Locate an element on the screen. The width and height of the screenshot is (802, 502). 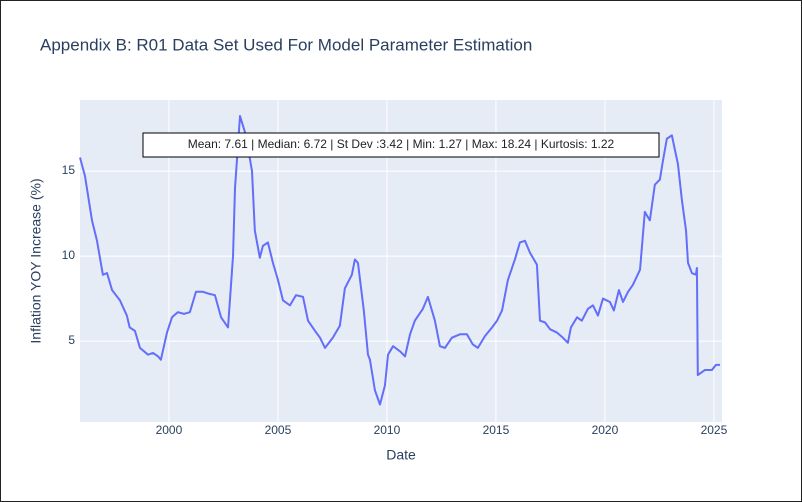
y-tick-label: 5 is located at coordinates (71, 340).